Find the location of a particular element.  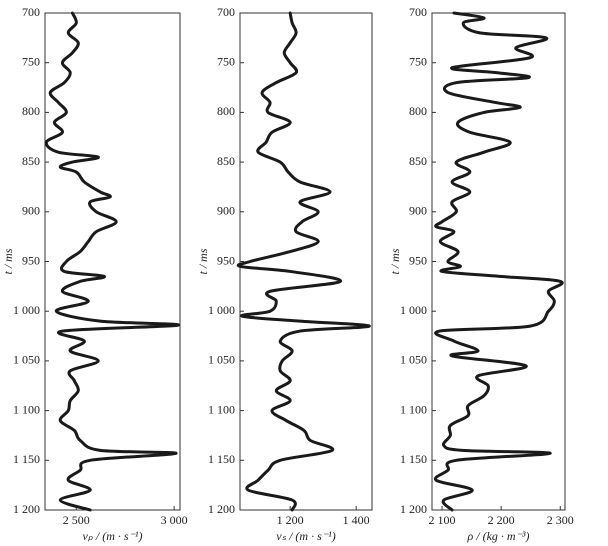

x-tick-label: 2 500 is located at coordinates (76, 520).